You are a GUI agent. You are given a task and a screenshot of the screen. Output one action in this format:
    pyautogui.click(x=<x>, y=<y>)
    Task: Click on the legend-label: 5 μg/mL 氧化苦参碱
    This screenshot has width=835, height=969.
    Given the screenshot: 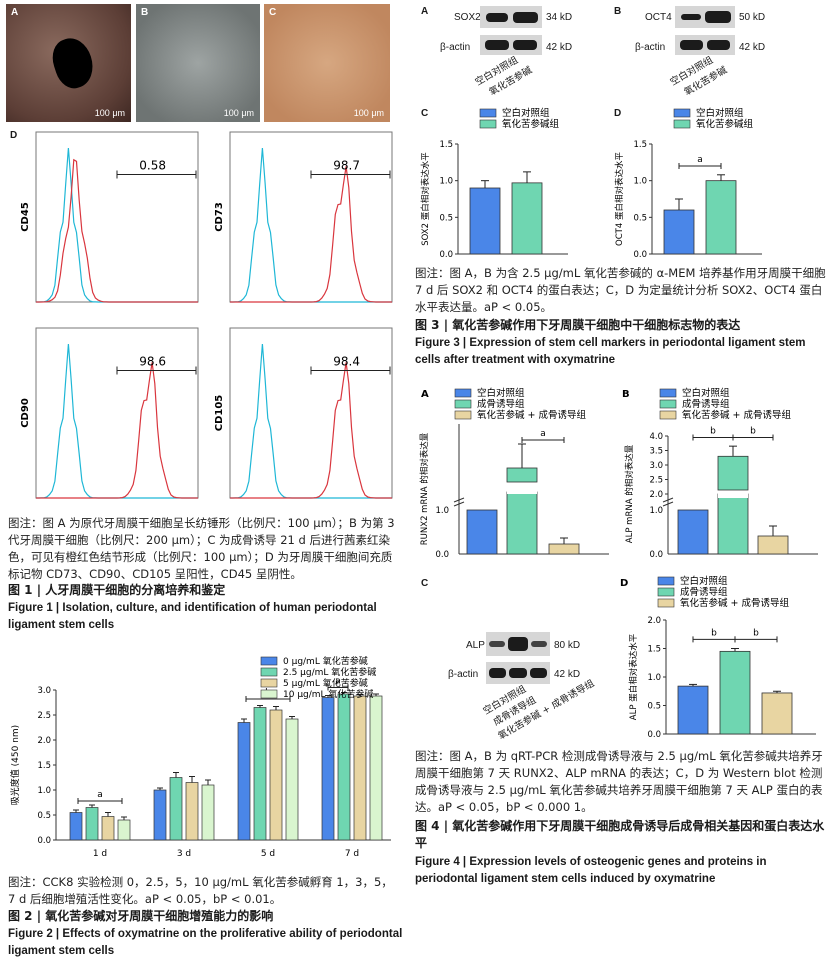 What is the action you would take?
    pyautogui.click(x=325, y=683)
    